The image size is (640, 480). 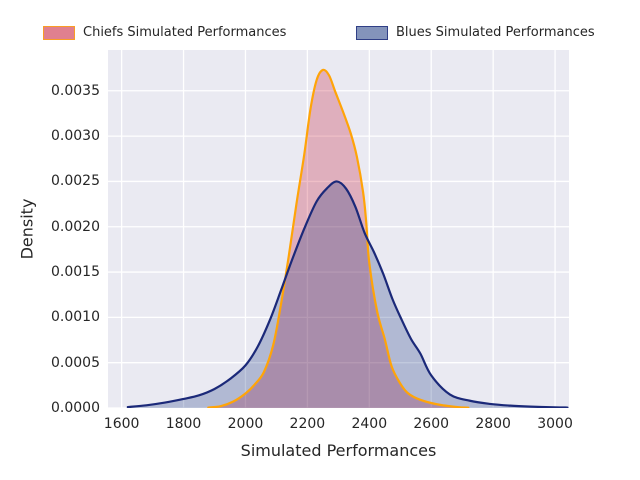 I want to click on x-tick-label: 1800, so click(x=183, y=424).